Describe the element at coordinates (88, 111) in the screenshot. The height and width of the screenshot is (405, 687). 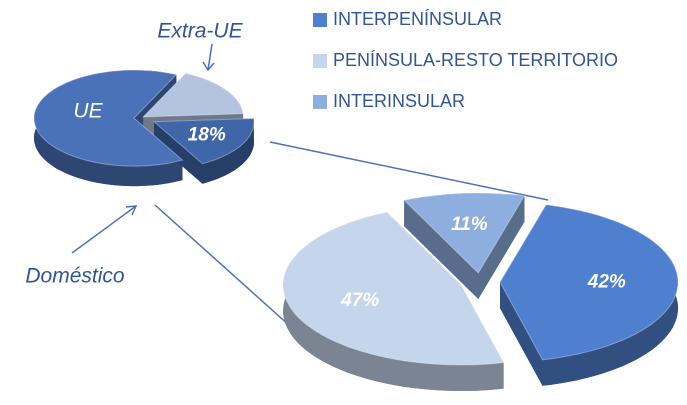
I see `category-label: UE` at that location.